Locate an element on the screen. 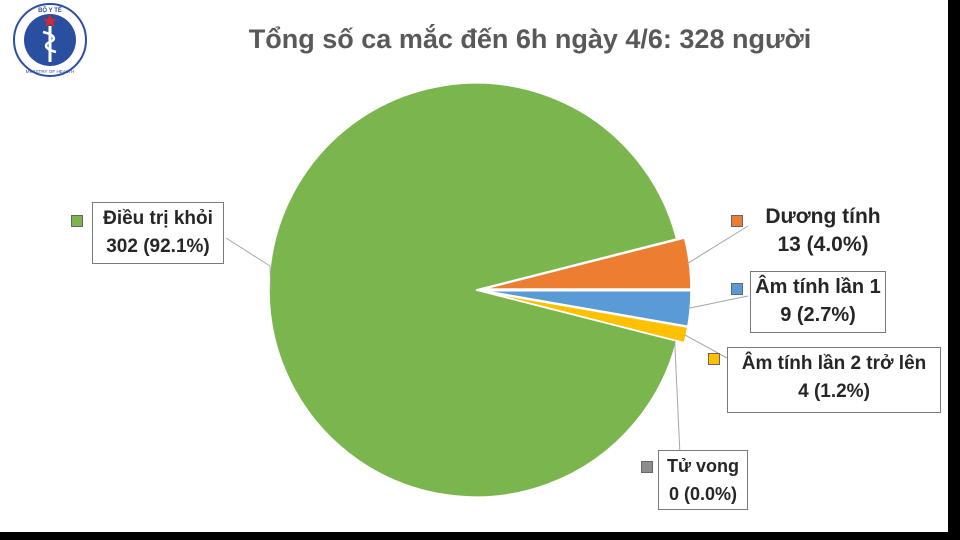 The width and height of the screenshot is (960, 540). callout-am-tinh-lan-1: Âm tính lần 1 9 (2.7%) is located at coordinates (808, 302).